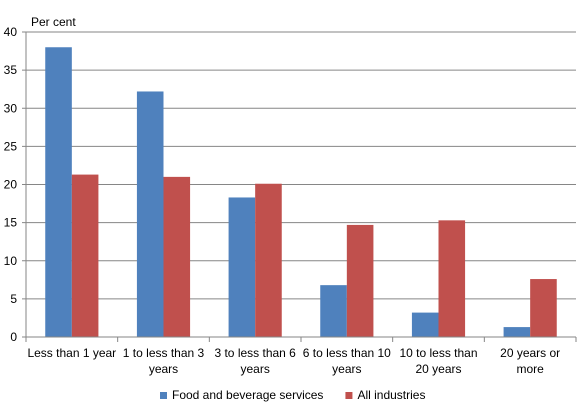 This screenshot has width=586, height=415. I want to click on x-tick-label: 1 to less than 3 years, so click(164, 361).